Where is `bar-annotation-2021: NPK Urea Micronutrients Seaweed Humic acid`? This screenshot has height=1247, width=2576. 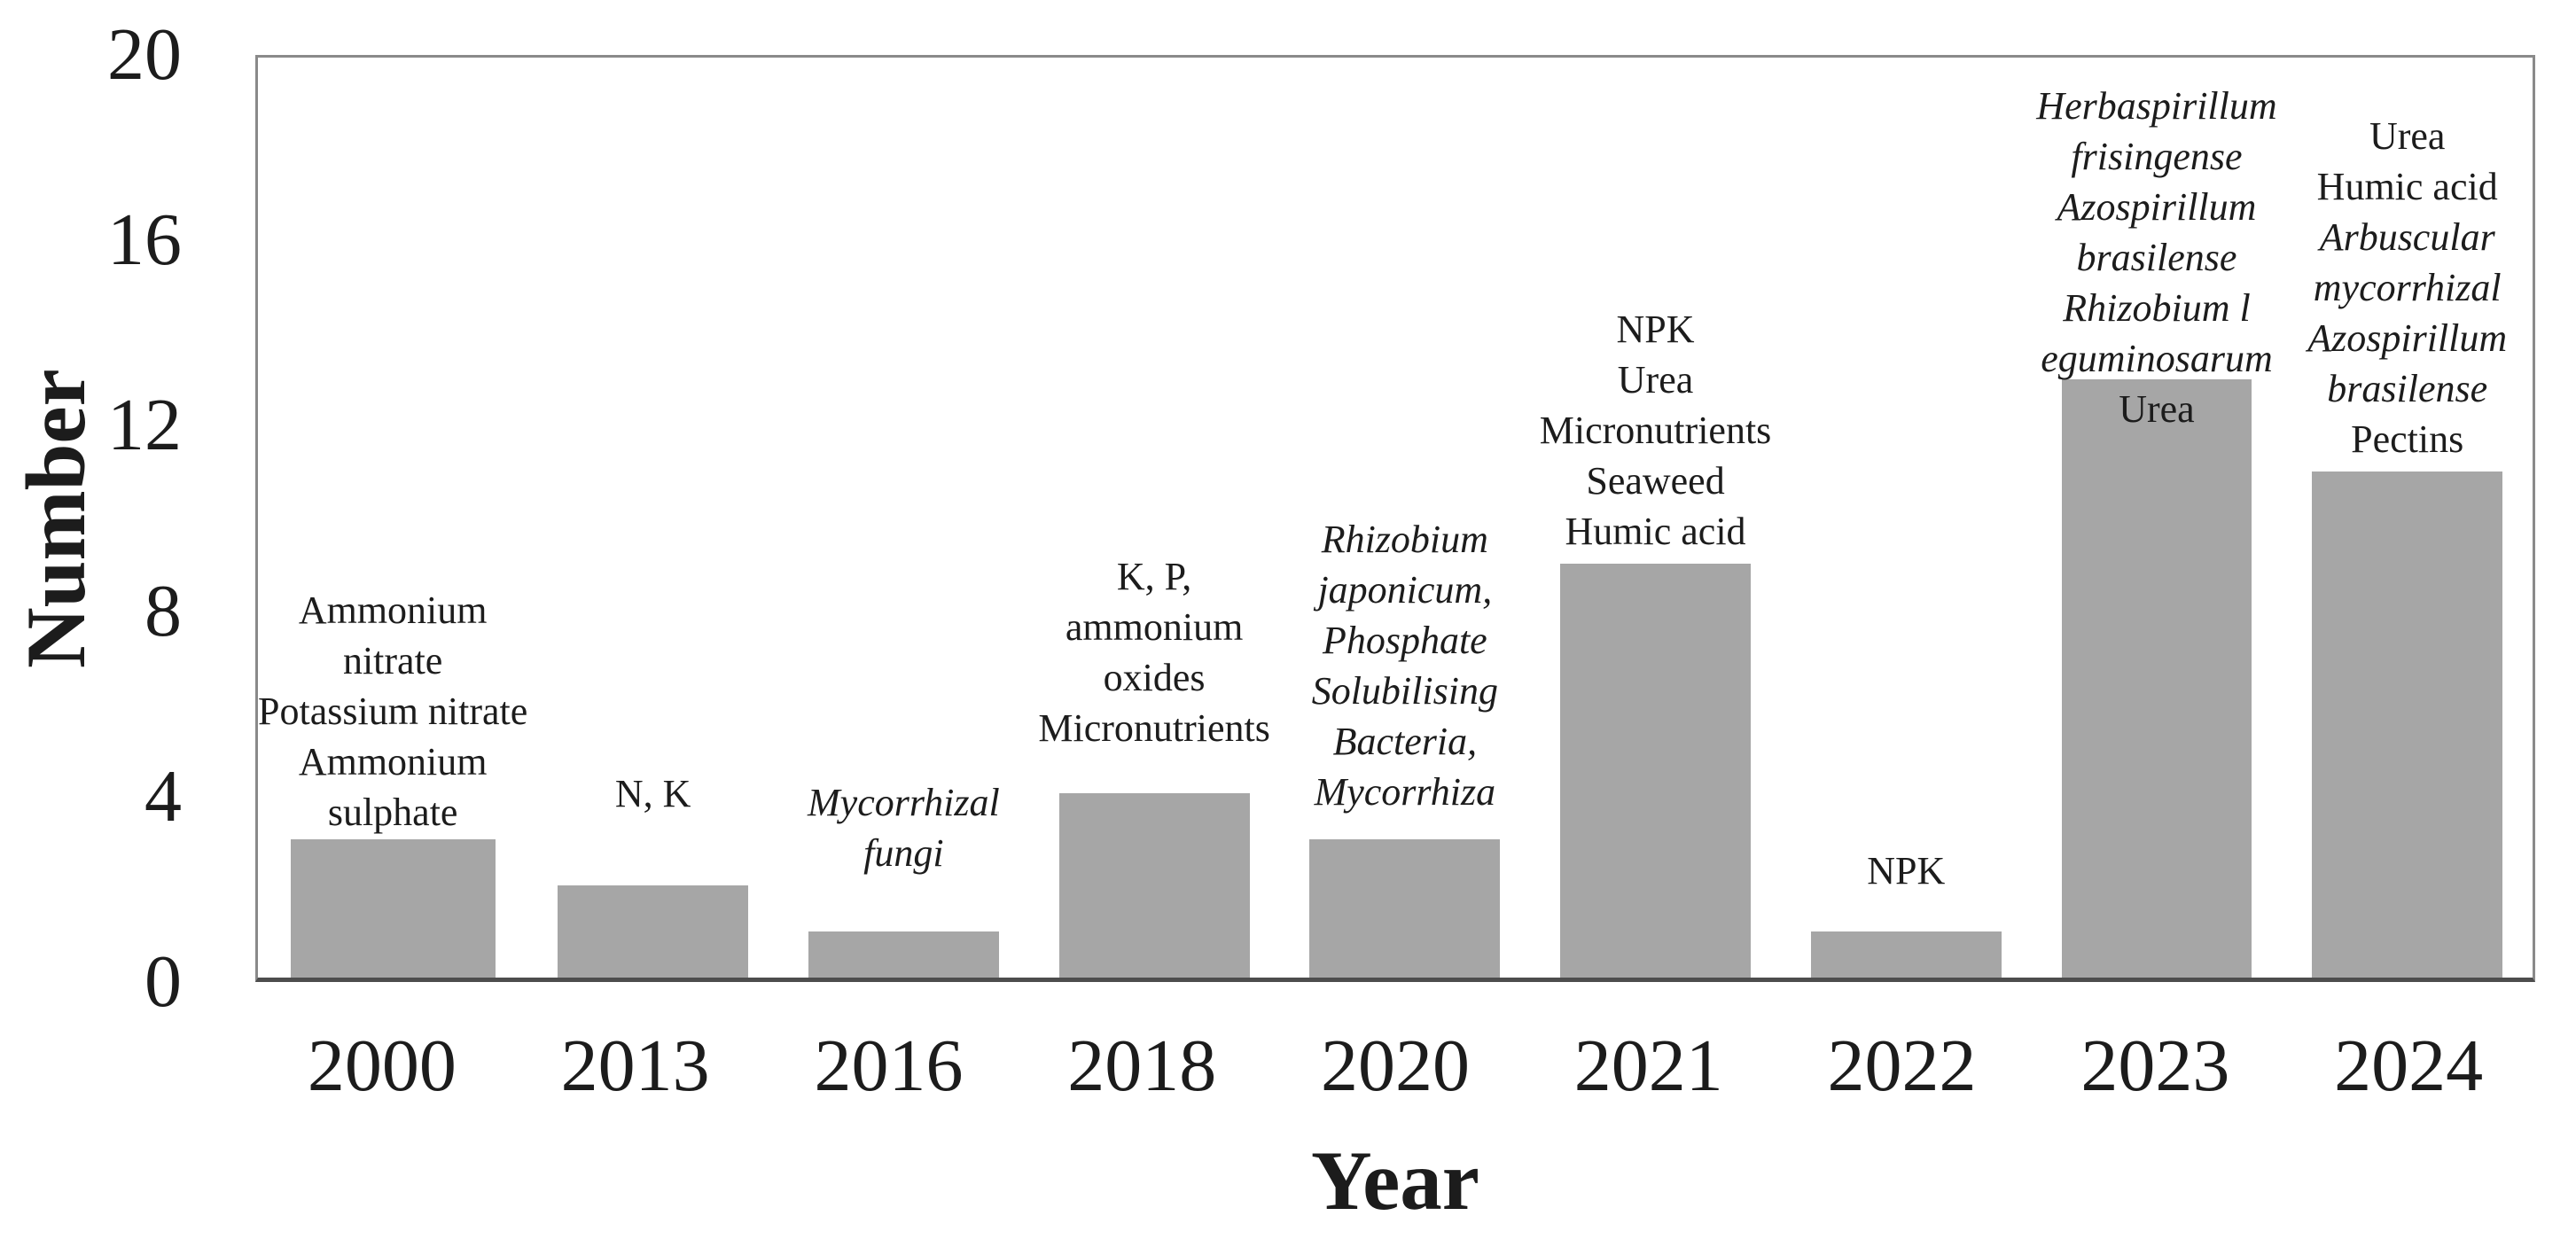 bar-annotation-2021: NPK Urea Micronutrients Seaweed Humic acid is located at coordinates (1656, 430).